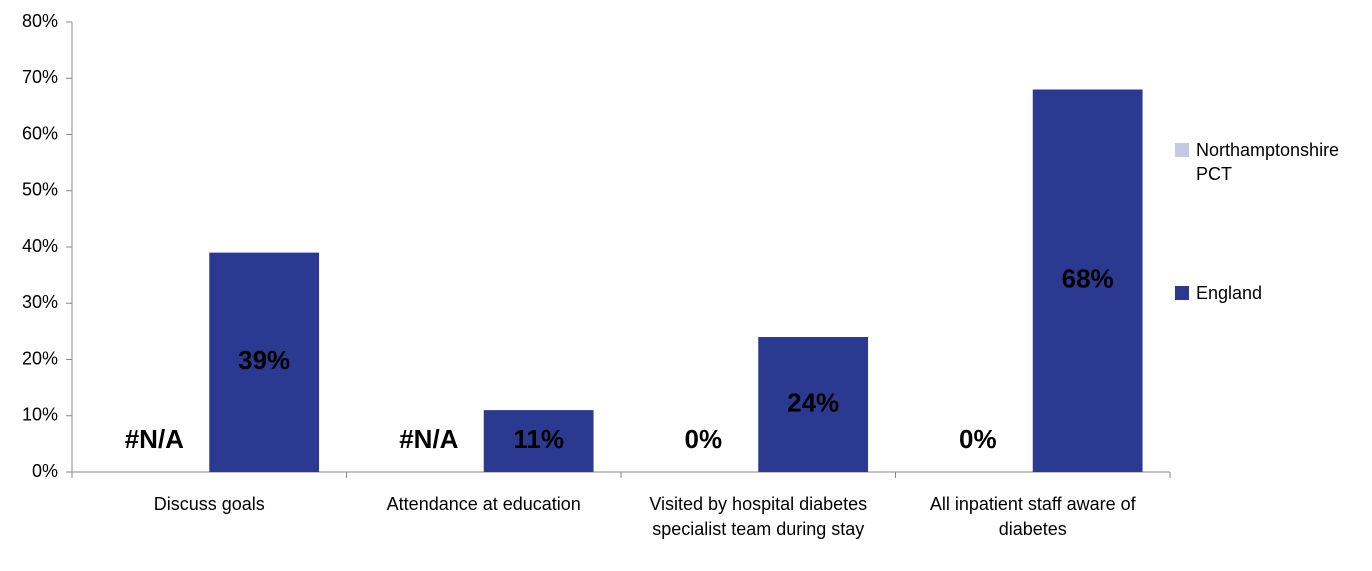 The height and width of the screenshot is (571, 1372). What do you see at coordinates (40, 133) in the screenshot?
I see `y-tick-label: 60%` at bounding box center [40, 133].